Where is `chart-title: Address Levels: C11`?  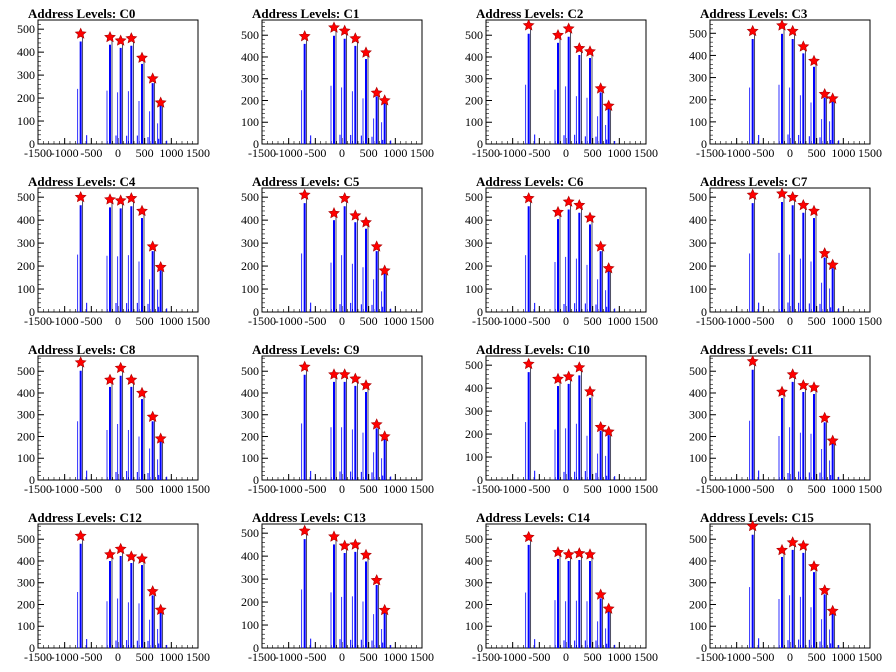 chart-title: Address Levels: C11 is located at coordinates (757, 349).